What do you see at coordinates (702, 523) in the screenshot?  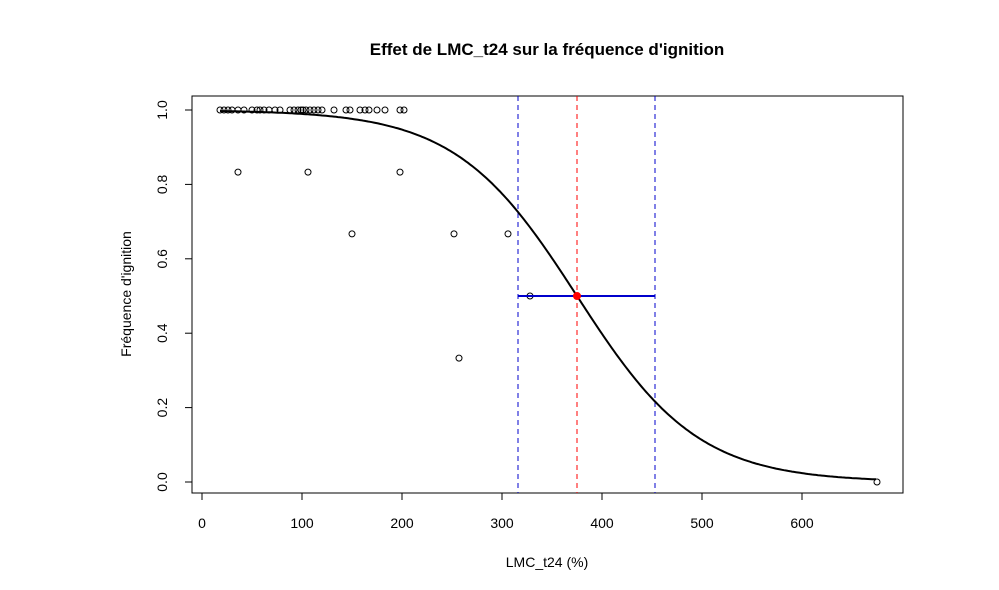 I see `x-tick-label: 500` at bounding box center [702, 523].